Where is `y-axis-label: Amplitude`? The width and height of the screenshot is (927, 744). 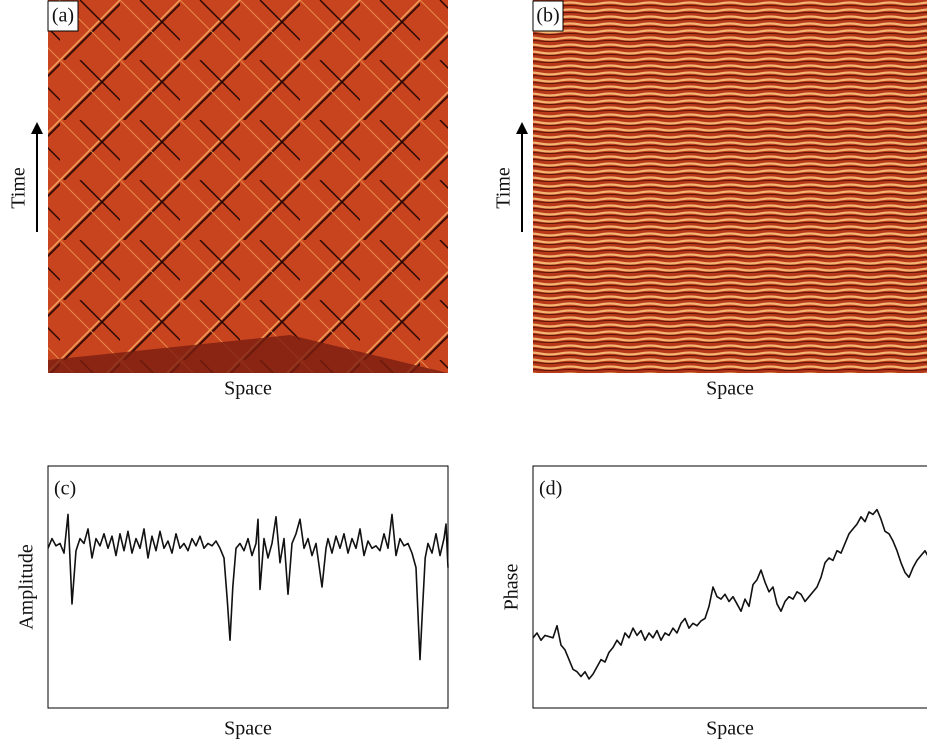
y-axis-label: Amplitude is located at coordinates (27, 587).